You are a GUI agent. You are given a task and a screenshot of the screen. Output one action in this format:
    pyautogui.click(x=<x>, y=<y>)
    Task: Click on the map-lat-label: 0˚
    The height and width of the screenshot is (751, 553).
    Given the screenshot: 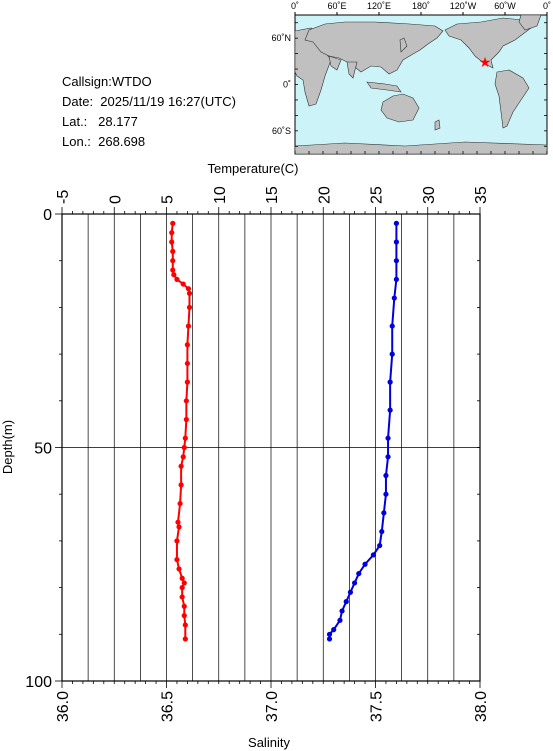 What is the action you would take?
    pyautogui.click(x=287, y=85)
    